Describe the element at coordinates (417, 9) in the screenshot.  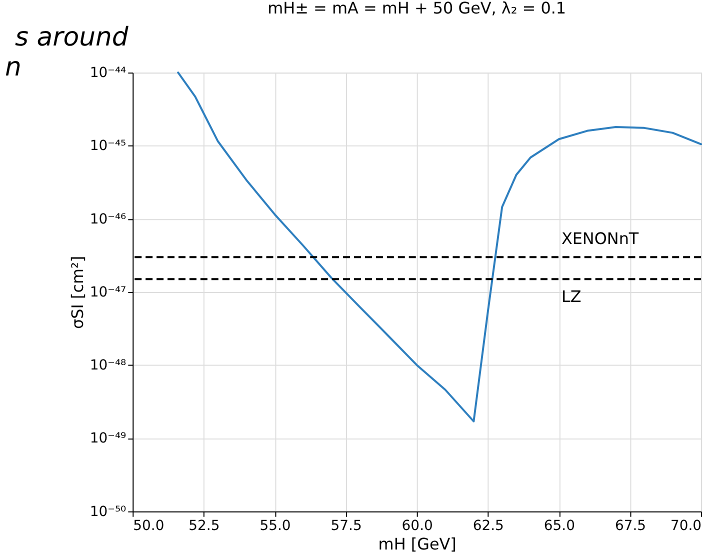
I see `chart-title: mH± = mA = mH + 50 GeV, λ₂ = 0.1` at that location.